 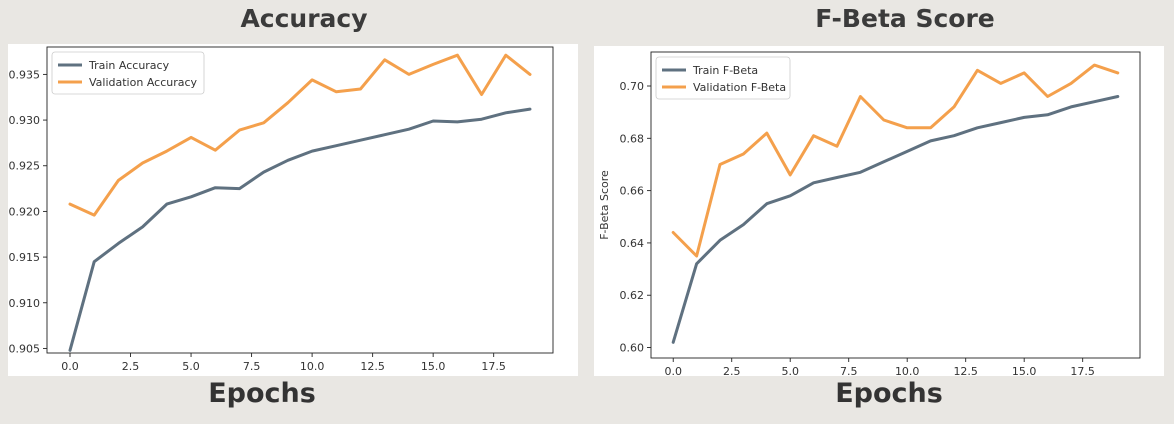 What do you see at coordinates (889, 393) in the screenshot?
I see `fbeta-xlabel: Epochs` at bounding box center [889, 393].